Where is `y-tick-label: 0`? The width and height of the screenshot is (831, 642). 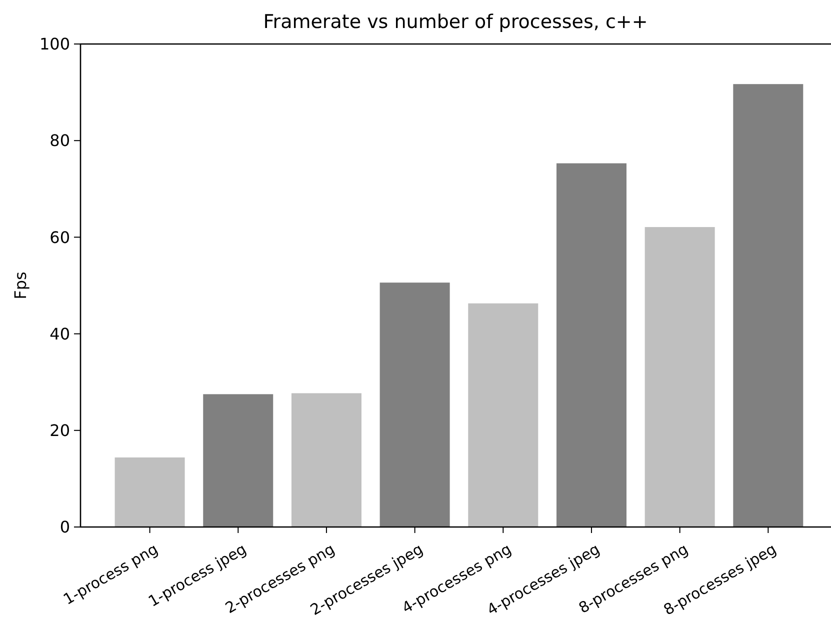
y-tick-label: 0 is located at coordinates (65, 527).